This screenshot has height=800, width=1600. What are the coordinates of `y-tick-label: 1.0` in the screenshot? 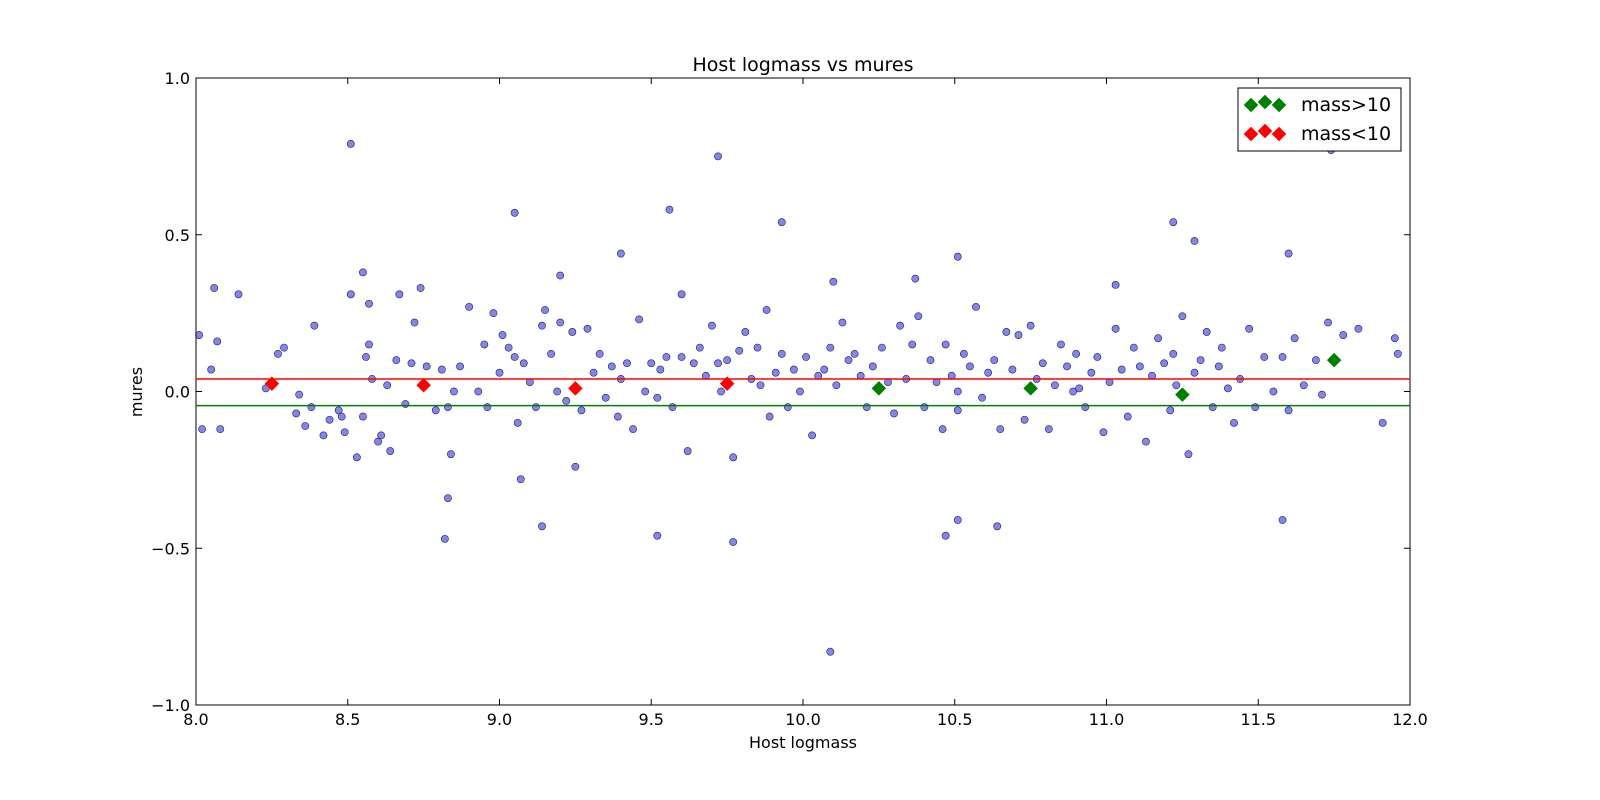 It's located at (177, 78).